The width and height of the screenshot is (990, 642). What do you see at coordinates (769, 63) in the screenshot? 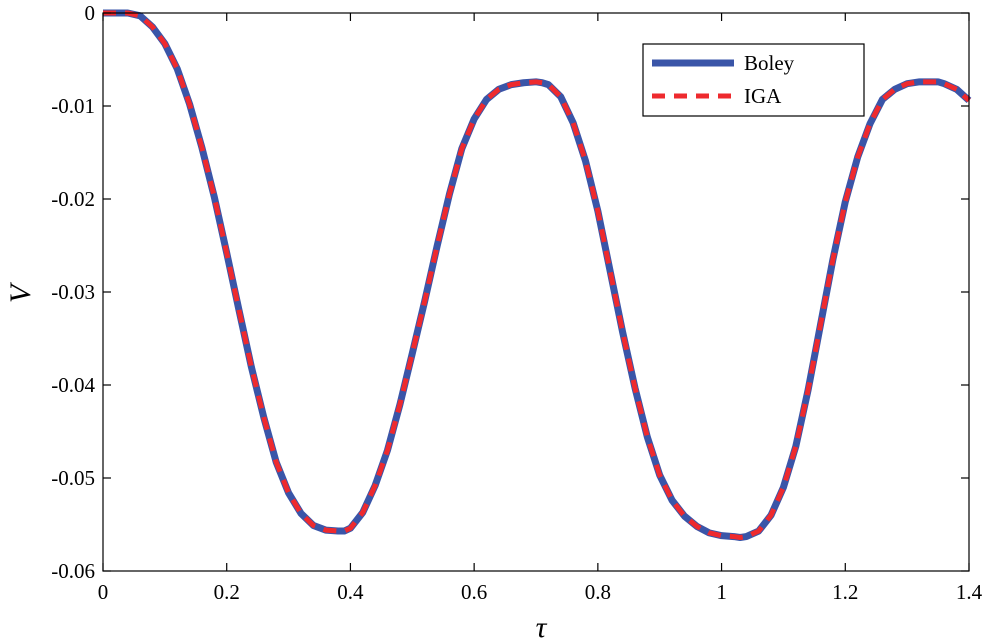
I see `legend-label-boley: Boley` at bounding box center [769, 63].